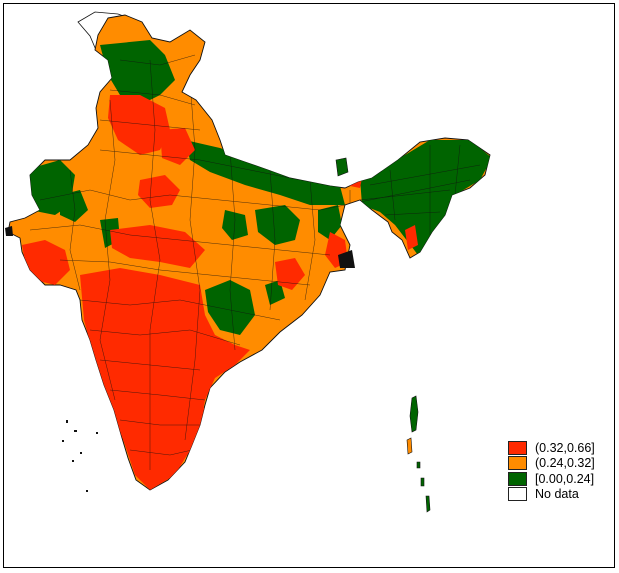 Image resolution: width=619 pixels, height=573 pixels. I want to click on legend-swatch-low, so click(517, 478).